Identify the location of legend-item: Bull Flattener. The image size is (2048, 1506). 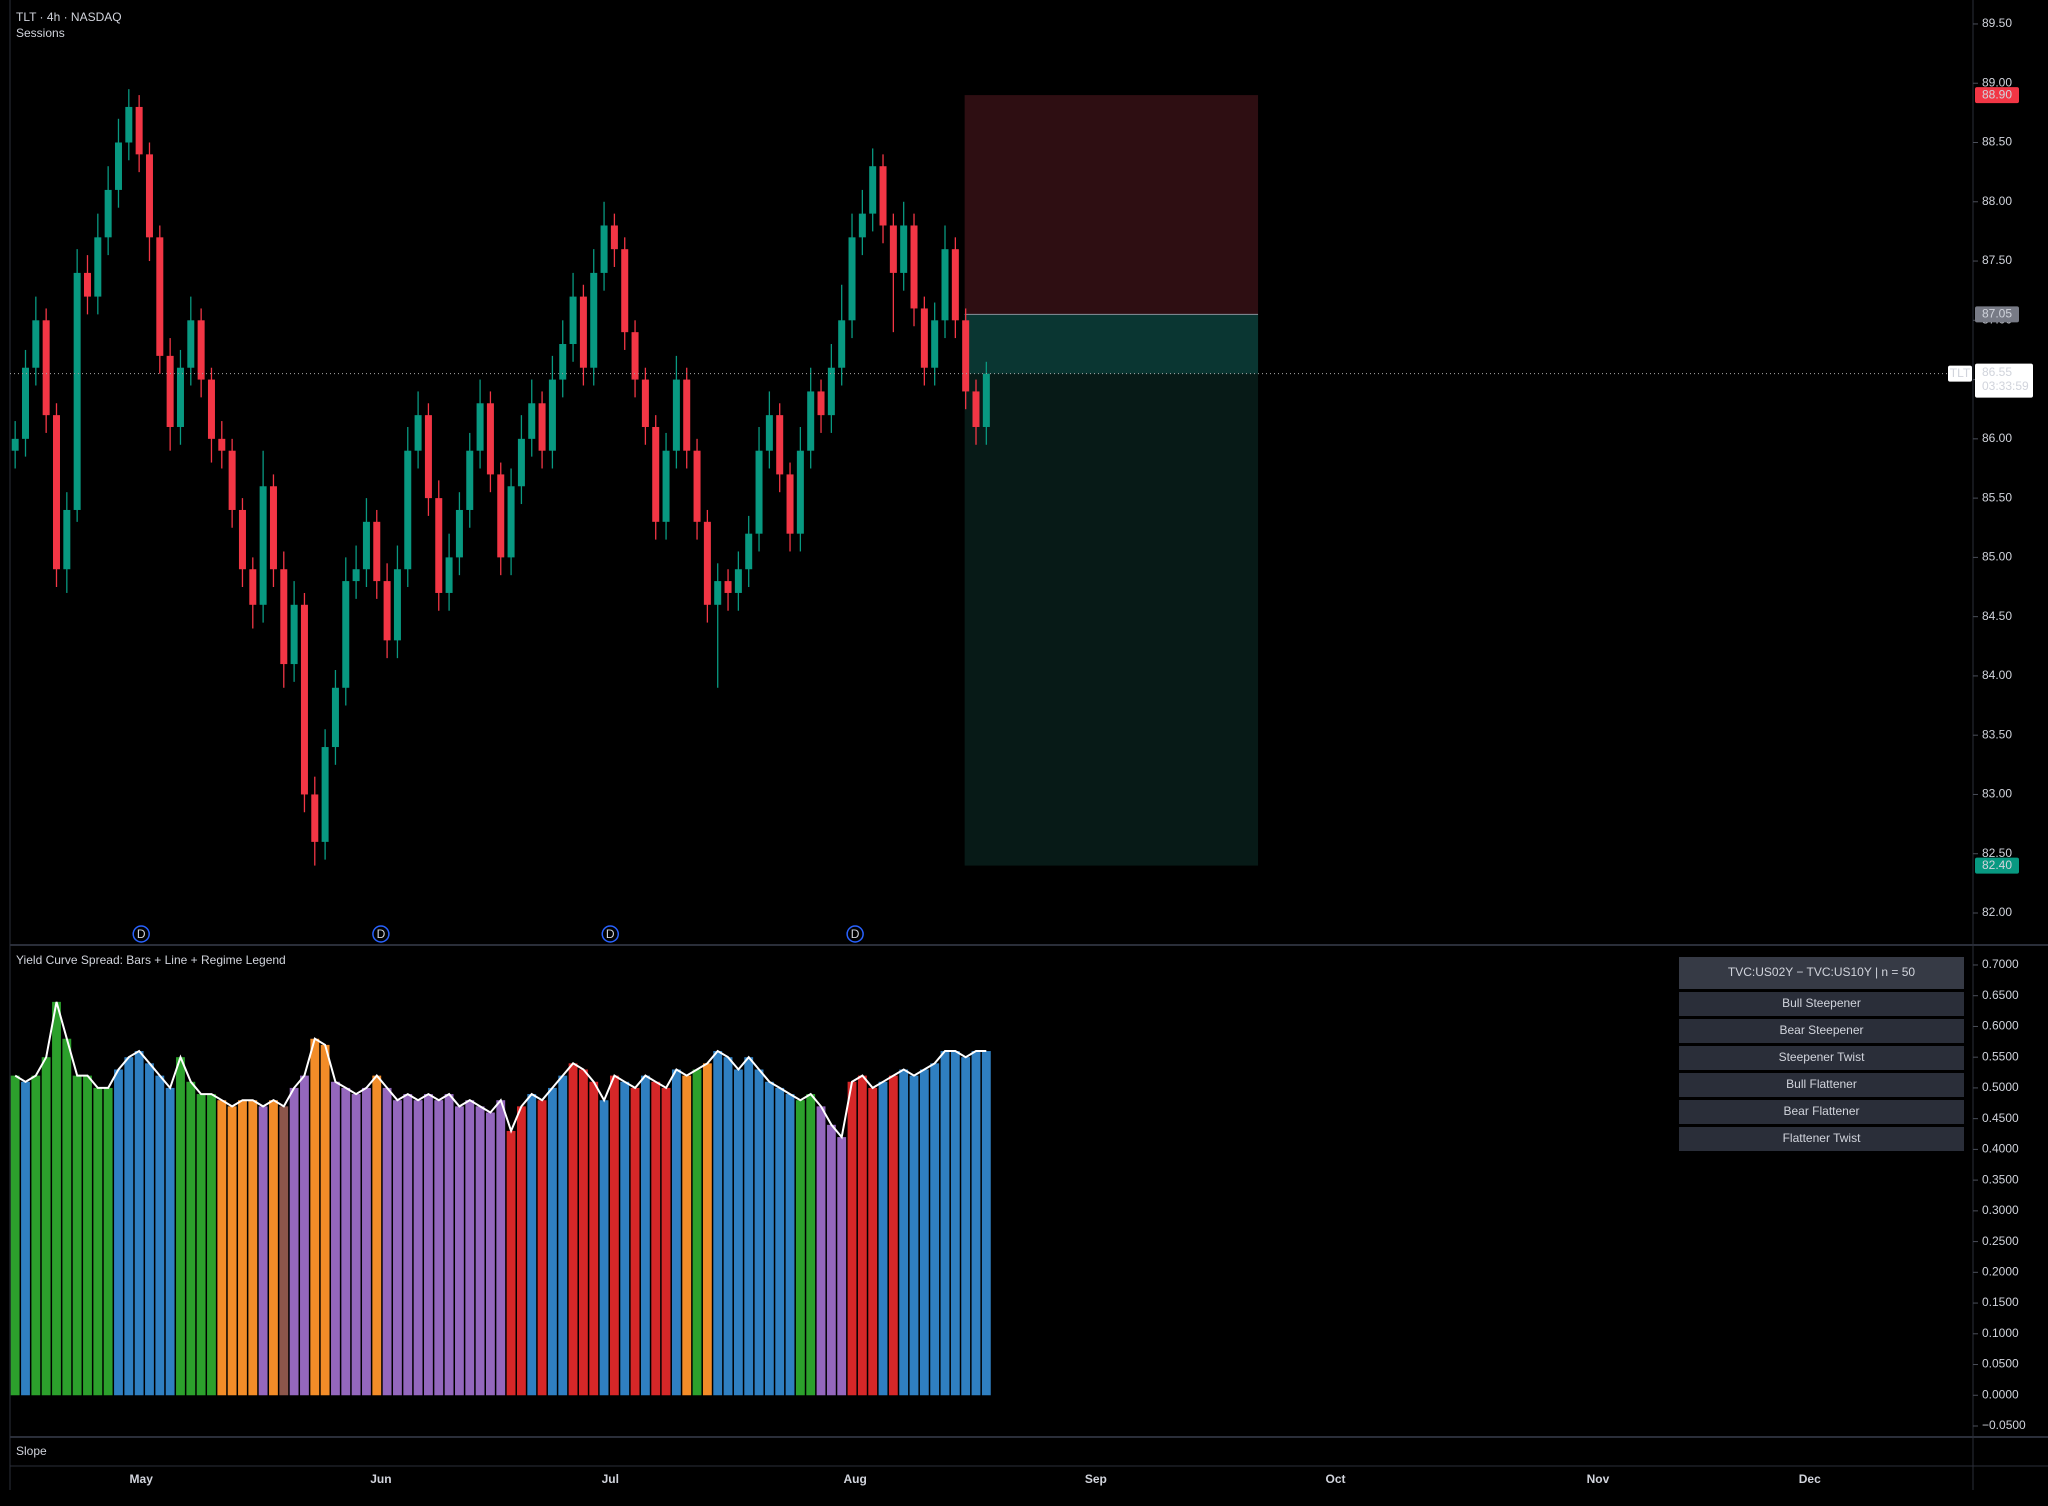
(1821, 1084).